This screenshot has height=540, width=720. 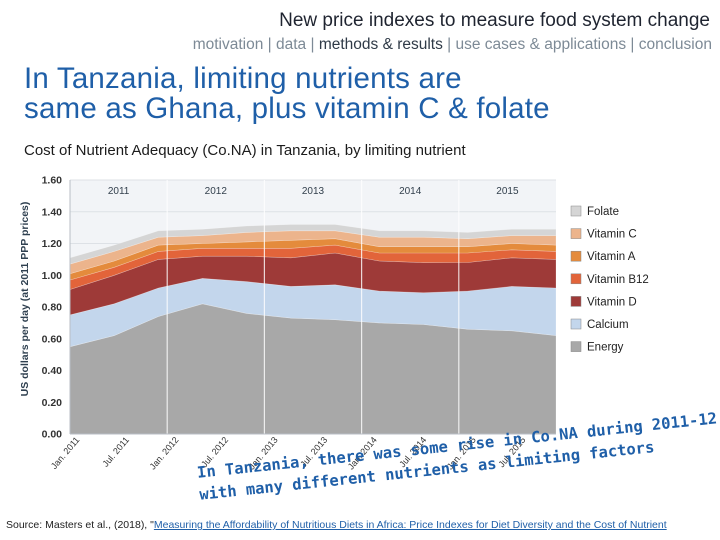 What do you see at coordinates (216, 191) in the screenshot?
I see `year-label: 2012` at bounding box center [216, 191].